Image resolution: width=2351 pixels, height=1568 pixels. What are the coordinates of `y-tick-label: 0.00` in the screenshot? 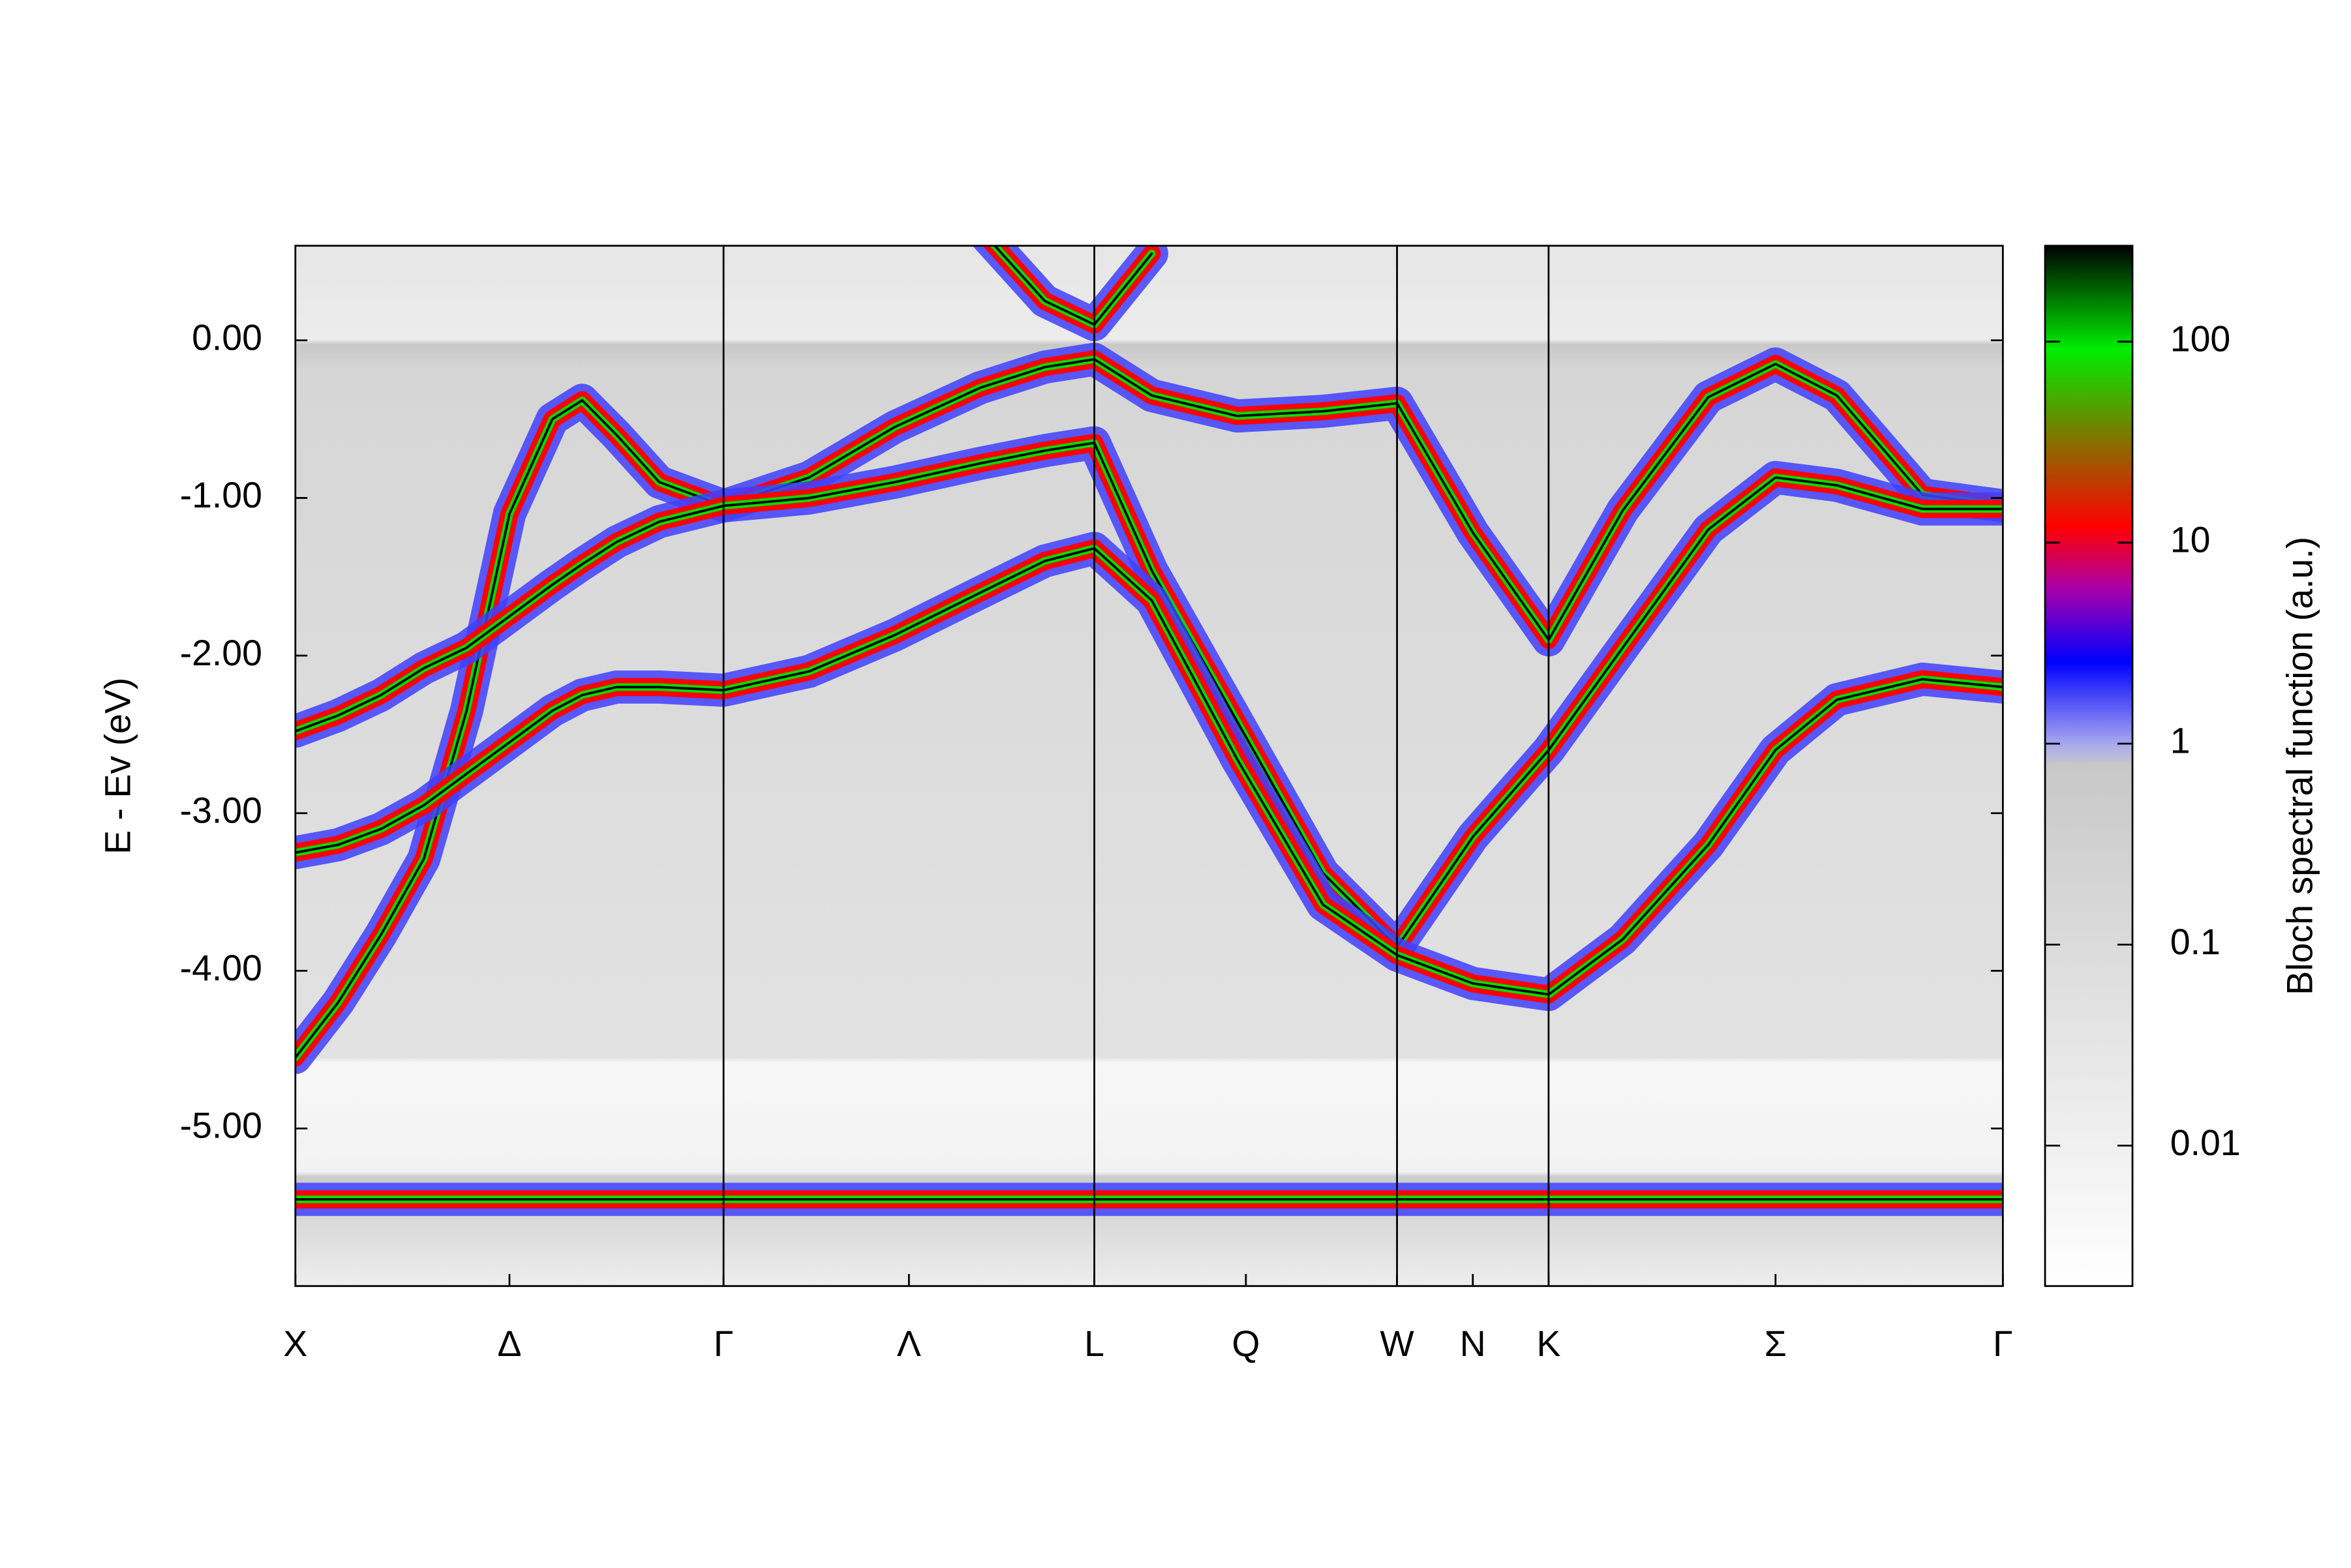 It's located at (227, 337).